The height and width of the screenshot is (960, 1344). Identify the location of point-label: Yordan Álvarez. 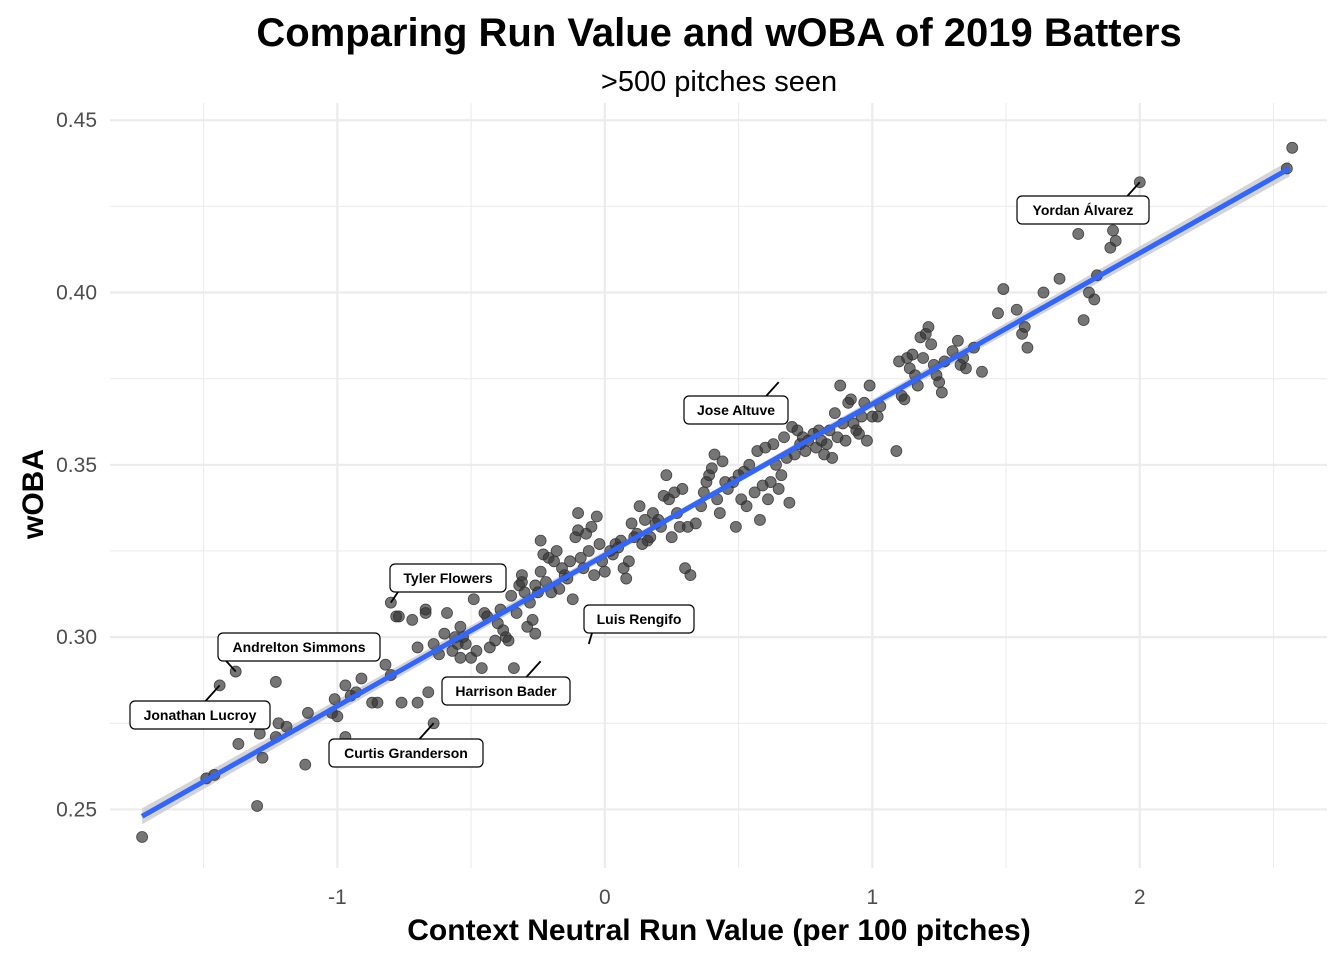
(1083, 203).